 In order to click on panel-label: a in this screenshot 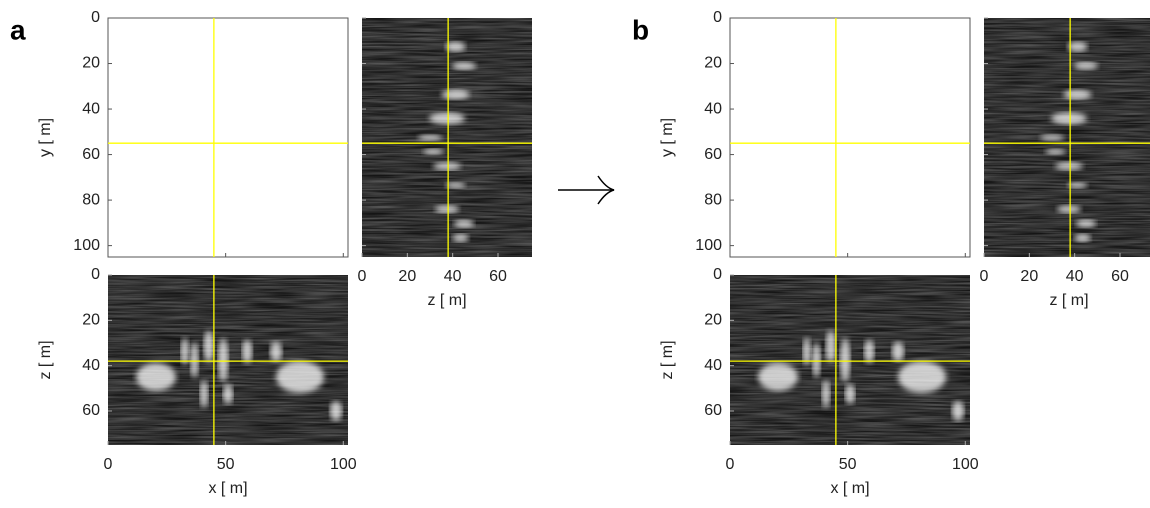, I will do `click(18, 29)`.